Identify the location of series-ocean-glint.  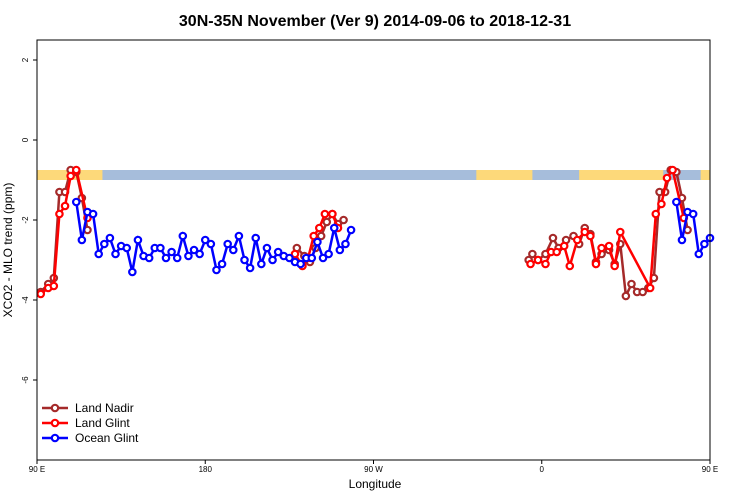
(393, 237).